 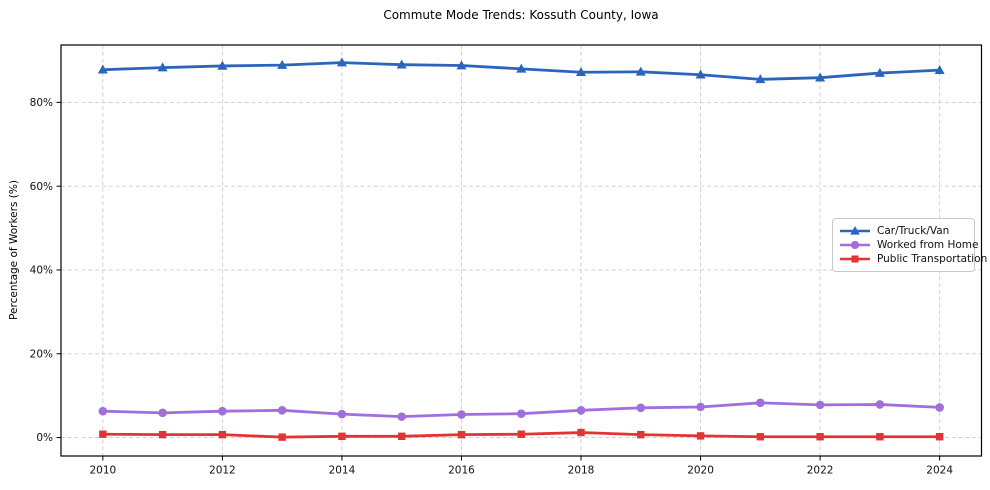 I want to click on x-tick-label-2016: 2016, so click(x=461, y=471).